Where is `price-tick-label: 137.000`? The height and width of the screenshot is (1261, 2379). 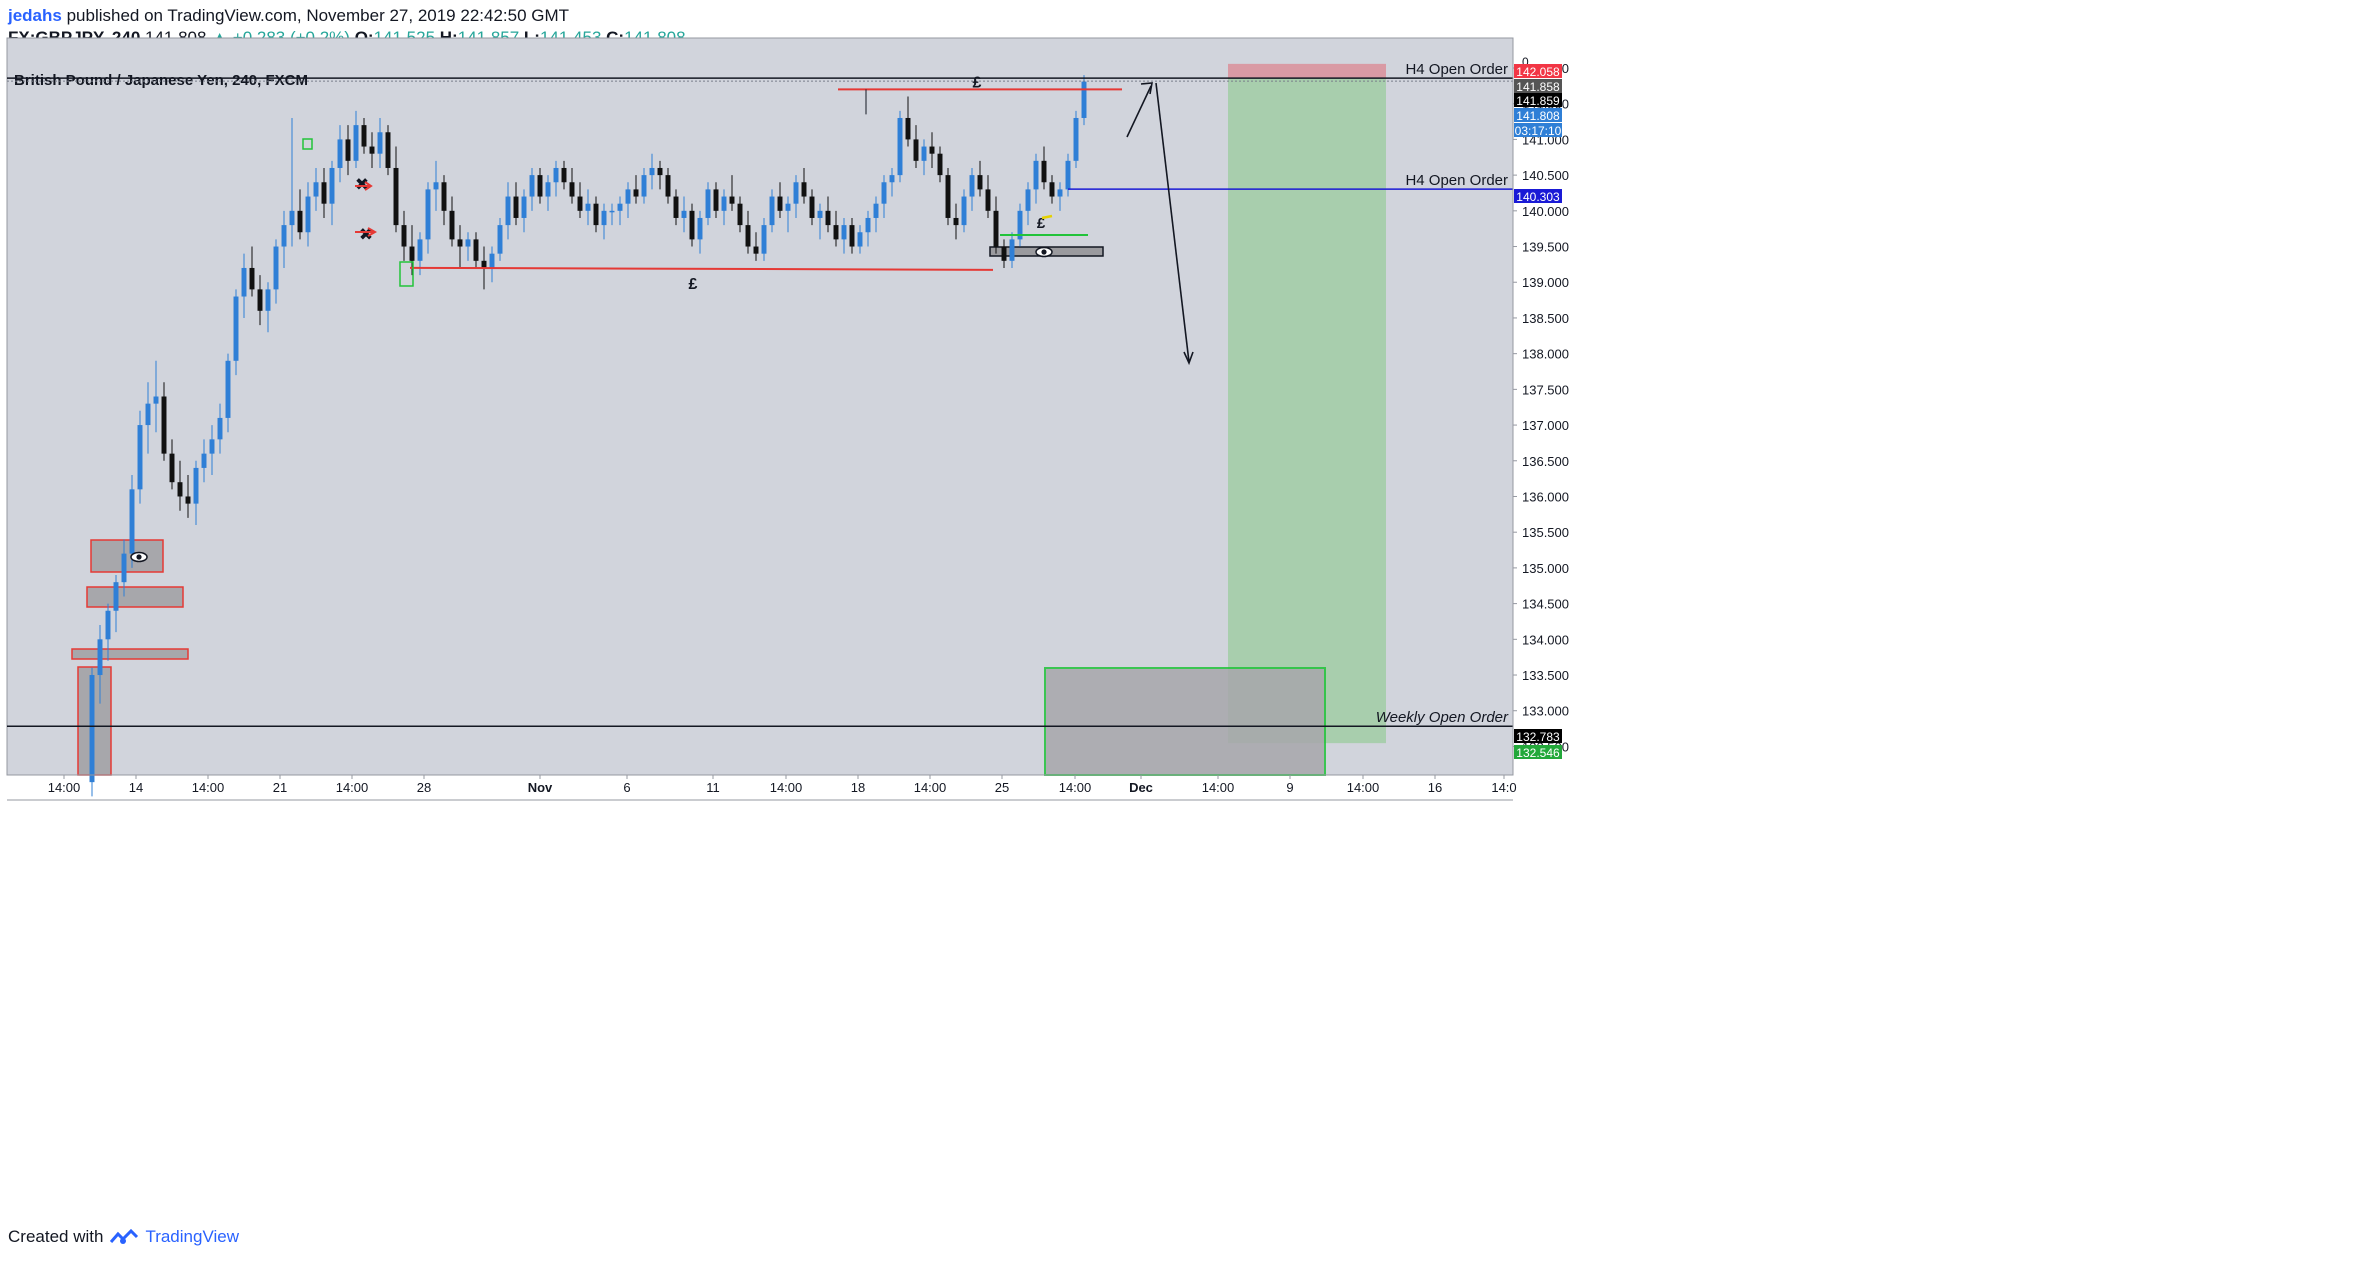 price-tick-label: 137.000 is located at coordinates (1545, 425).